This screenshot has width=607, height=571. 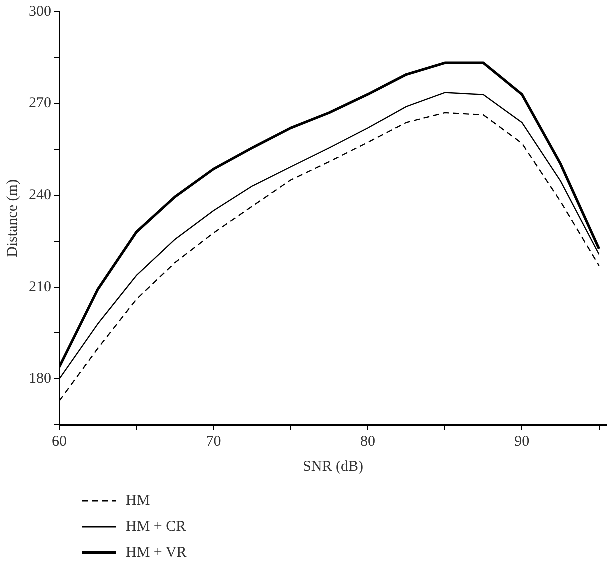 I want to click on x-tick-label: 70, so click(x=214, y=442).